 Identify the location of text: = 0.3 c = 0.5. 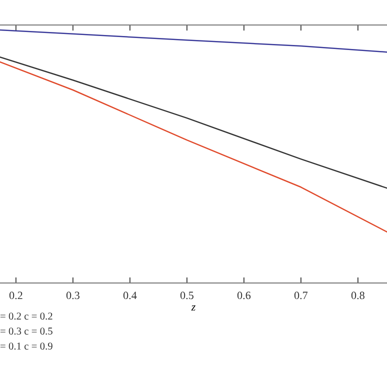
(26, 331).